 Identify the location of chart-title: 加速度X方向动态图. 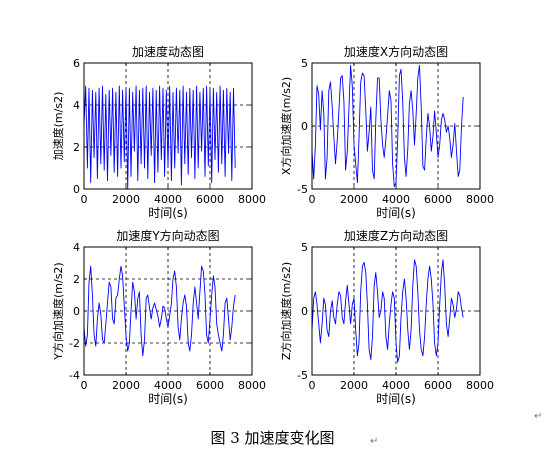
(396, 51).